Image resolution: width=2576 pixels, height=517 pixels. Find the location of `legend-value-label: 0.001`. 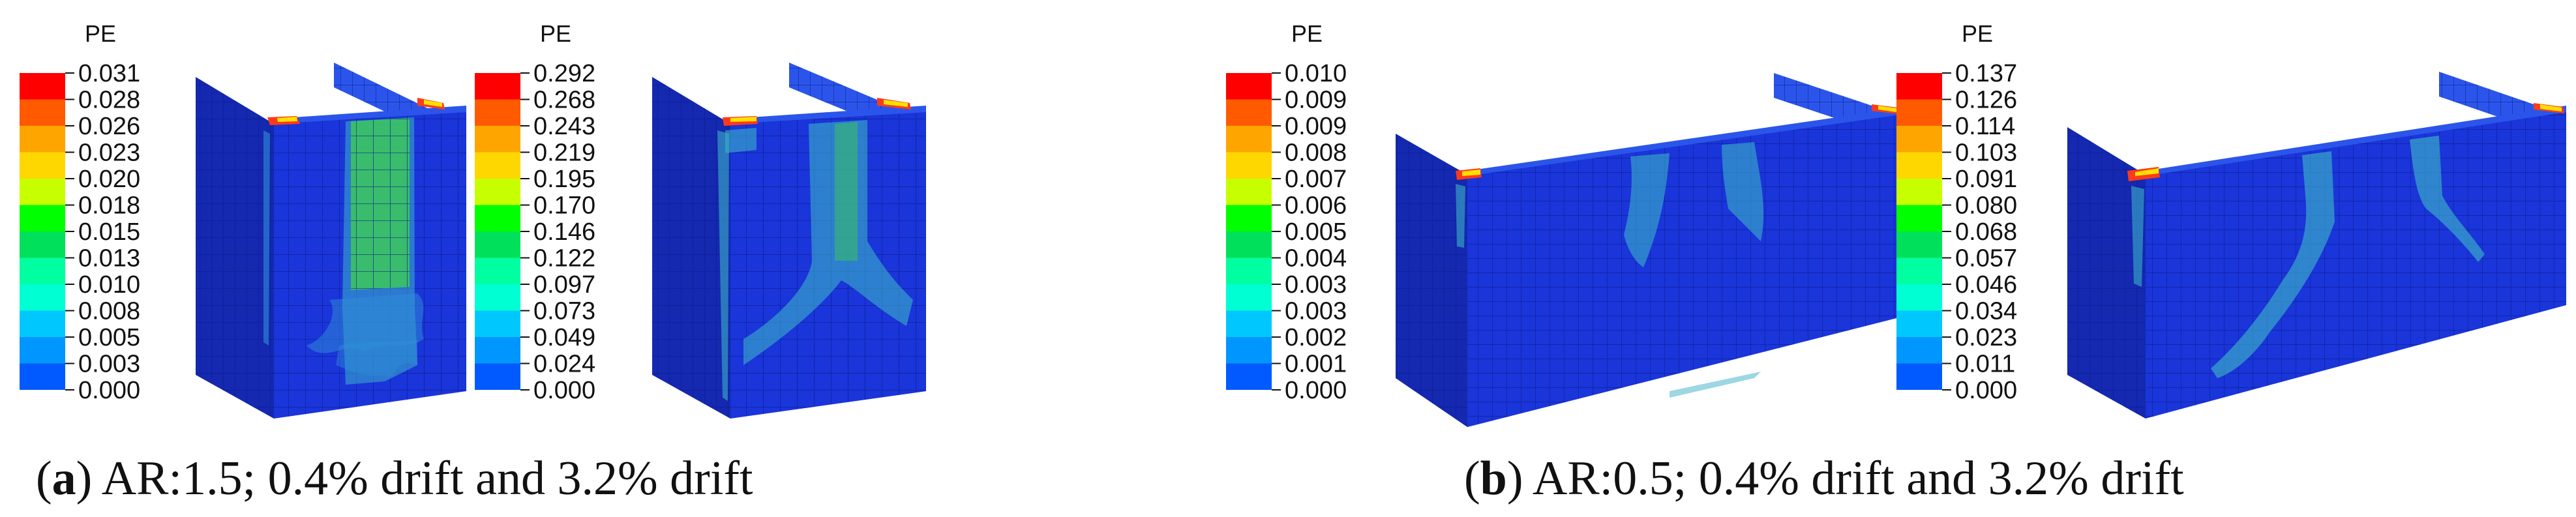

legend-value-label: 0.001 is located at coordinates (1316, 364).